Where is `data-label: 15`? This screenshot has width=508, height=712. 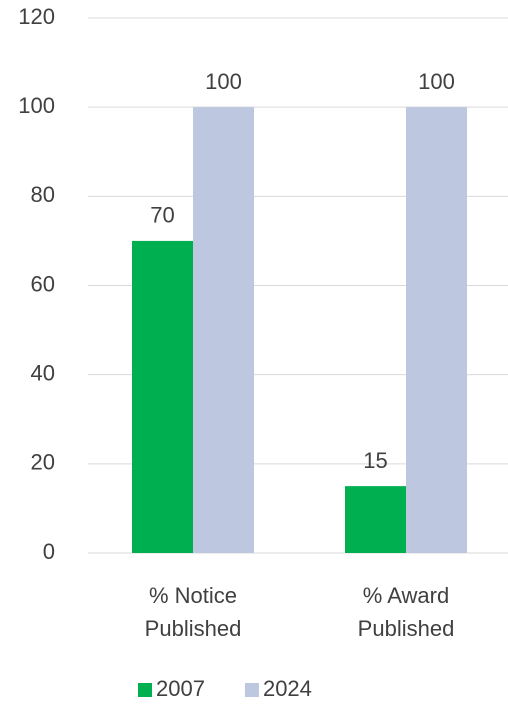
data-label: 15 is located at coordinates (375, 460).